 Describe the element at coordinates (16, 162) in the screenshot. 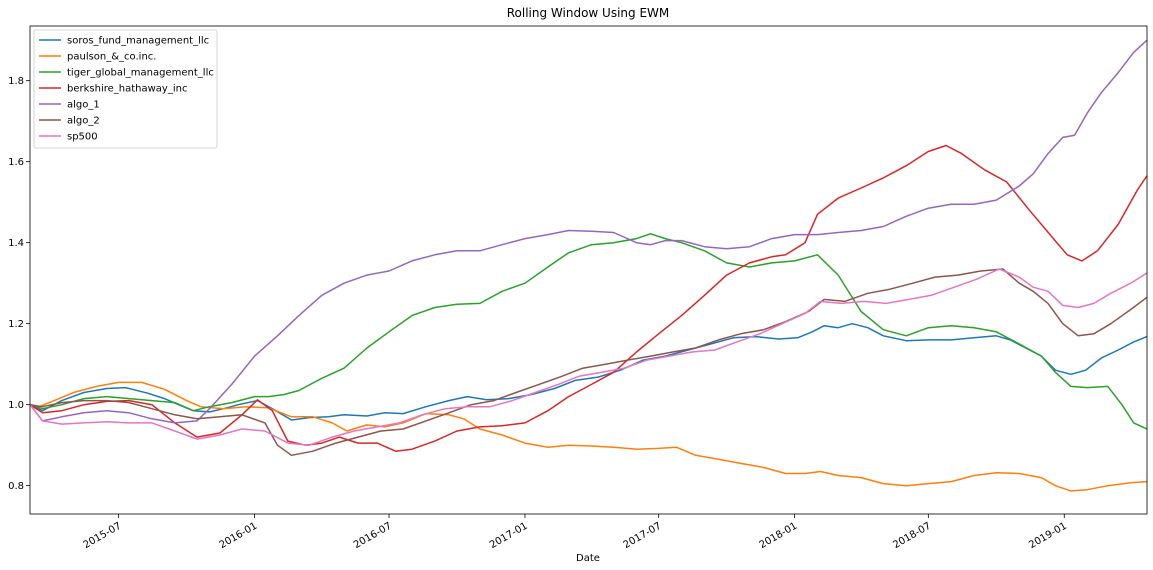

I see `y-tick-label: 1.6` at that location.